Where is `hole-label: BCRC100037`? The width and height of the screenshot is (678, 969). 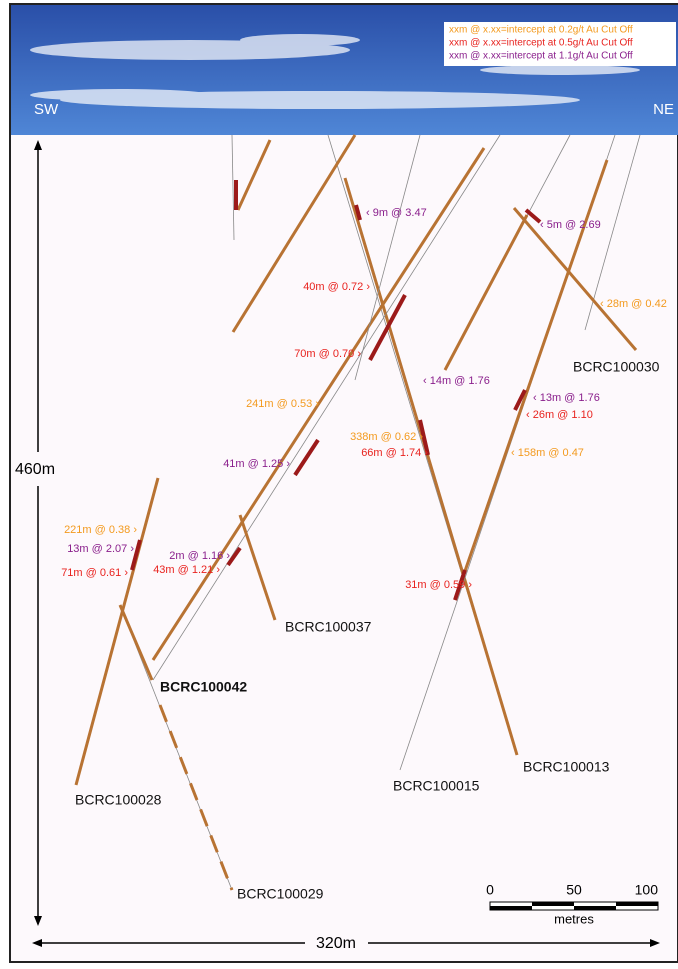
hole-label: BCRC100037 is located at coordinates (328, 627).